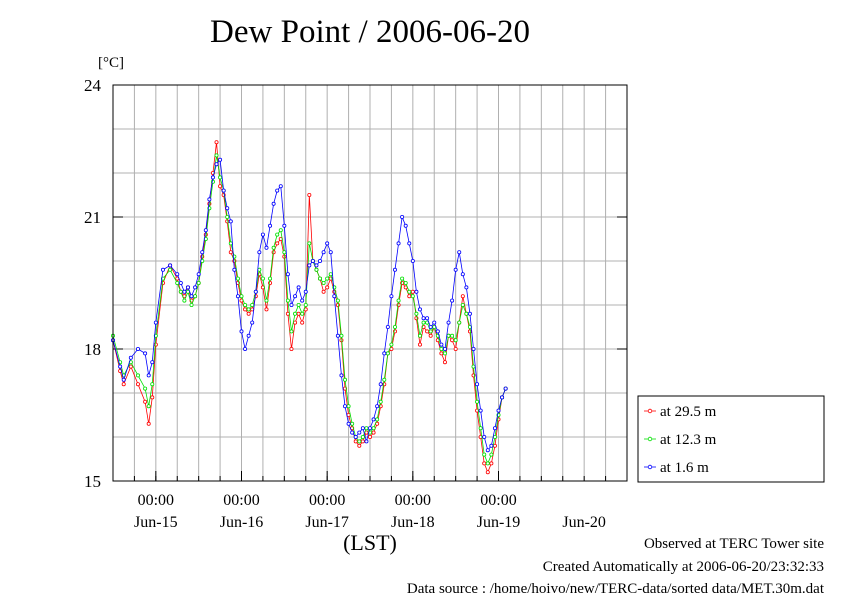  Describe the element at coordinates (731, 439) in the screenshot. I see `legend-box` at that location.